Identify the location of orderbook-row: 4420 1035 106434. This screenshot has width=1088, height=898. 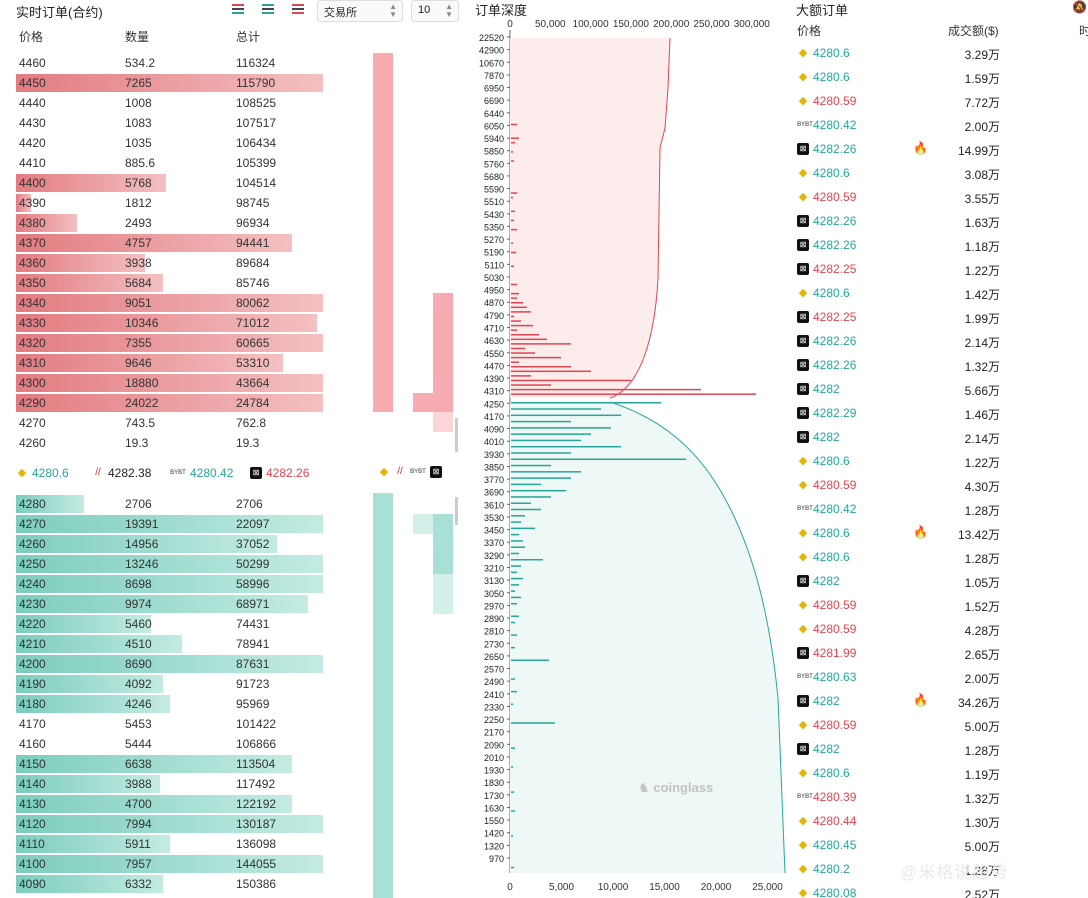
(196, 143).